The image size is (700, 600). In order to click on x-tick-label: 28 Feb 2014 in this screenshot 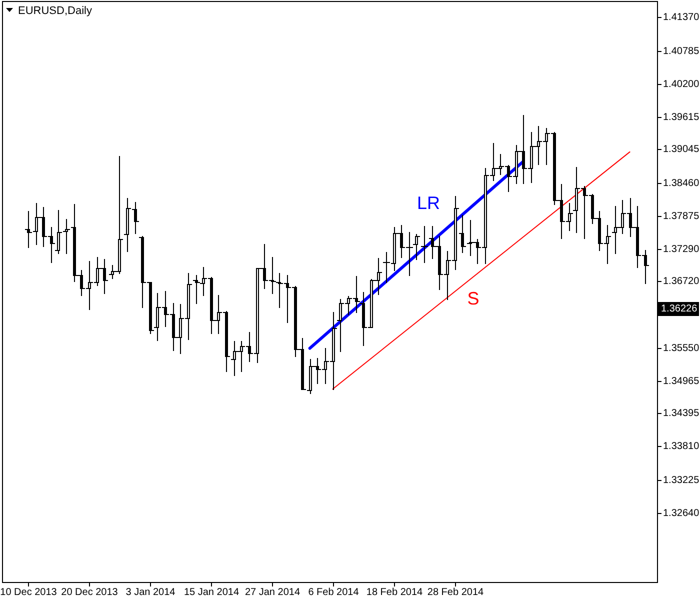, I will do `click(455, 592)`.